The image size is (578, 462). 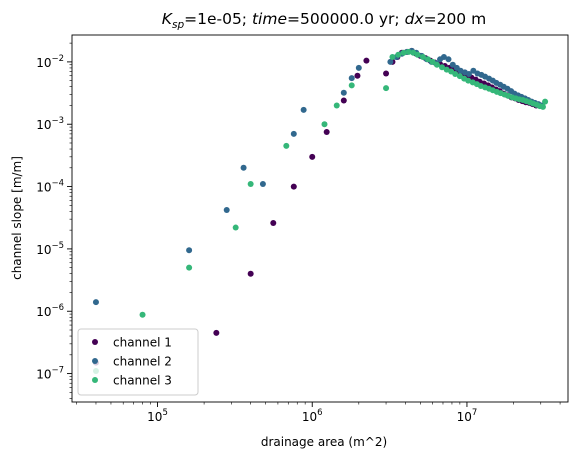 I want to click on legend-label: channel 3, so click(x=142, y=381).